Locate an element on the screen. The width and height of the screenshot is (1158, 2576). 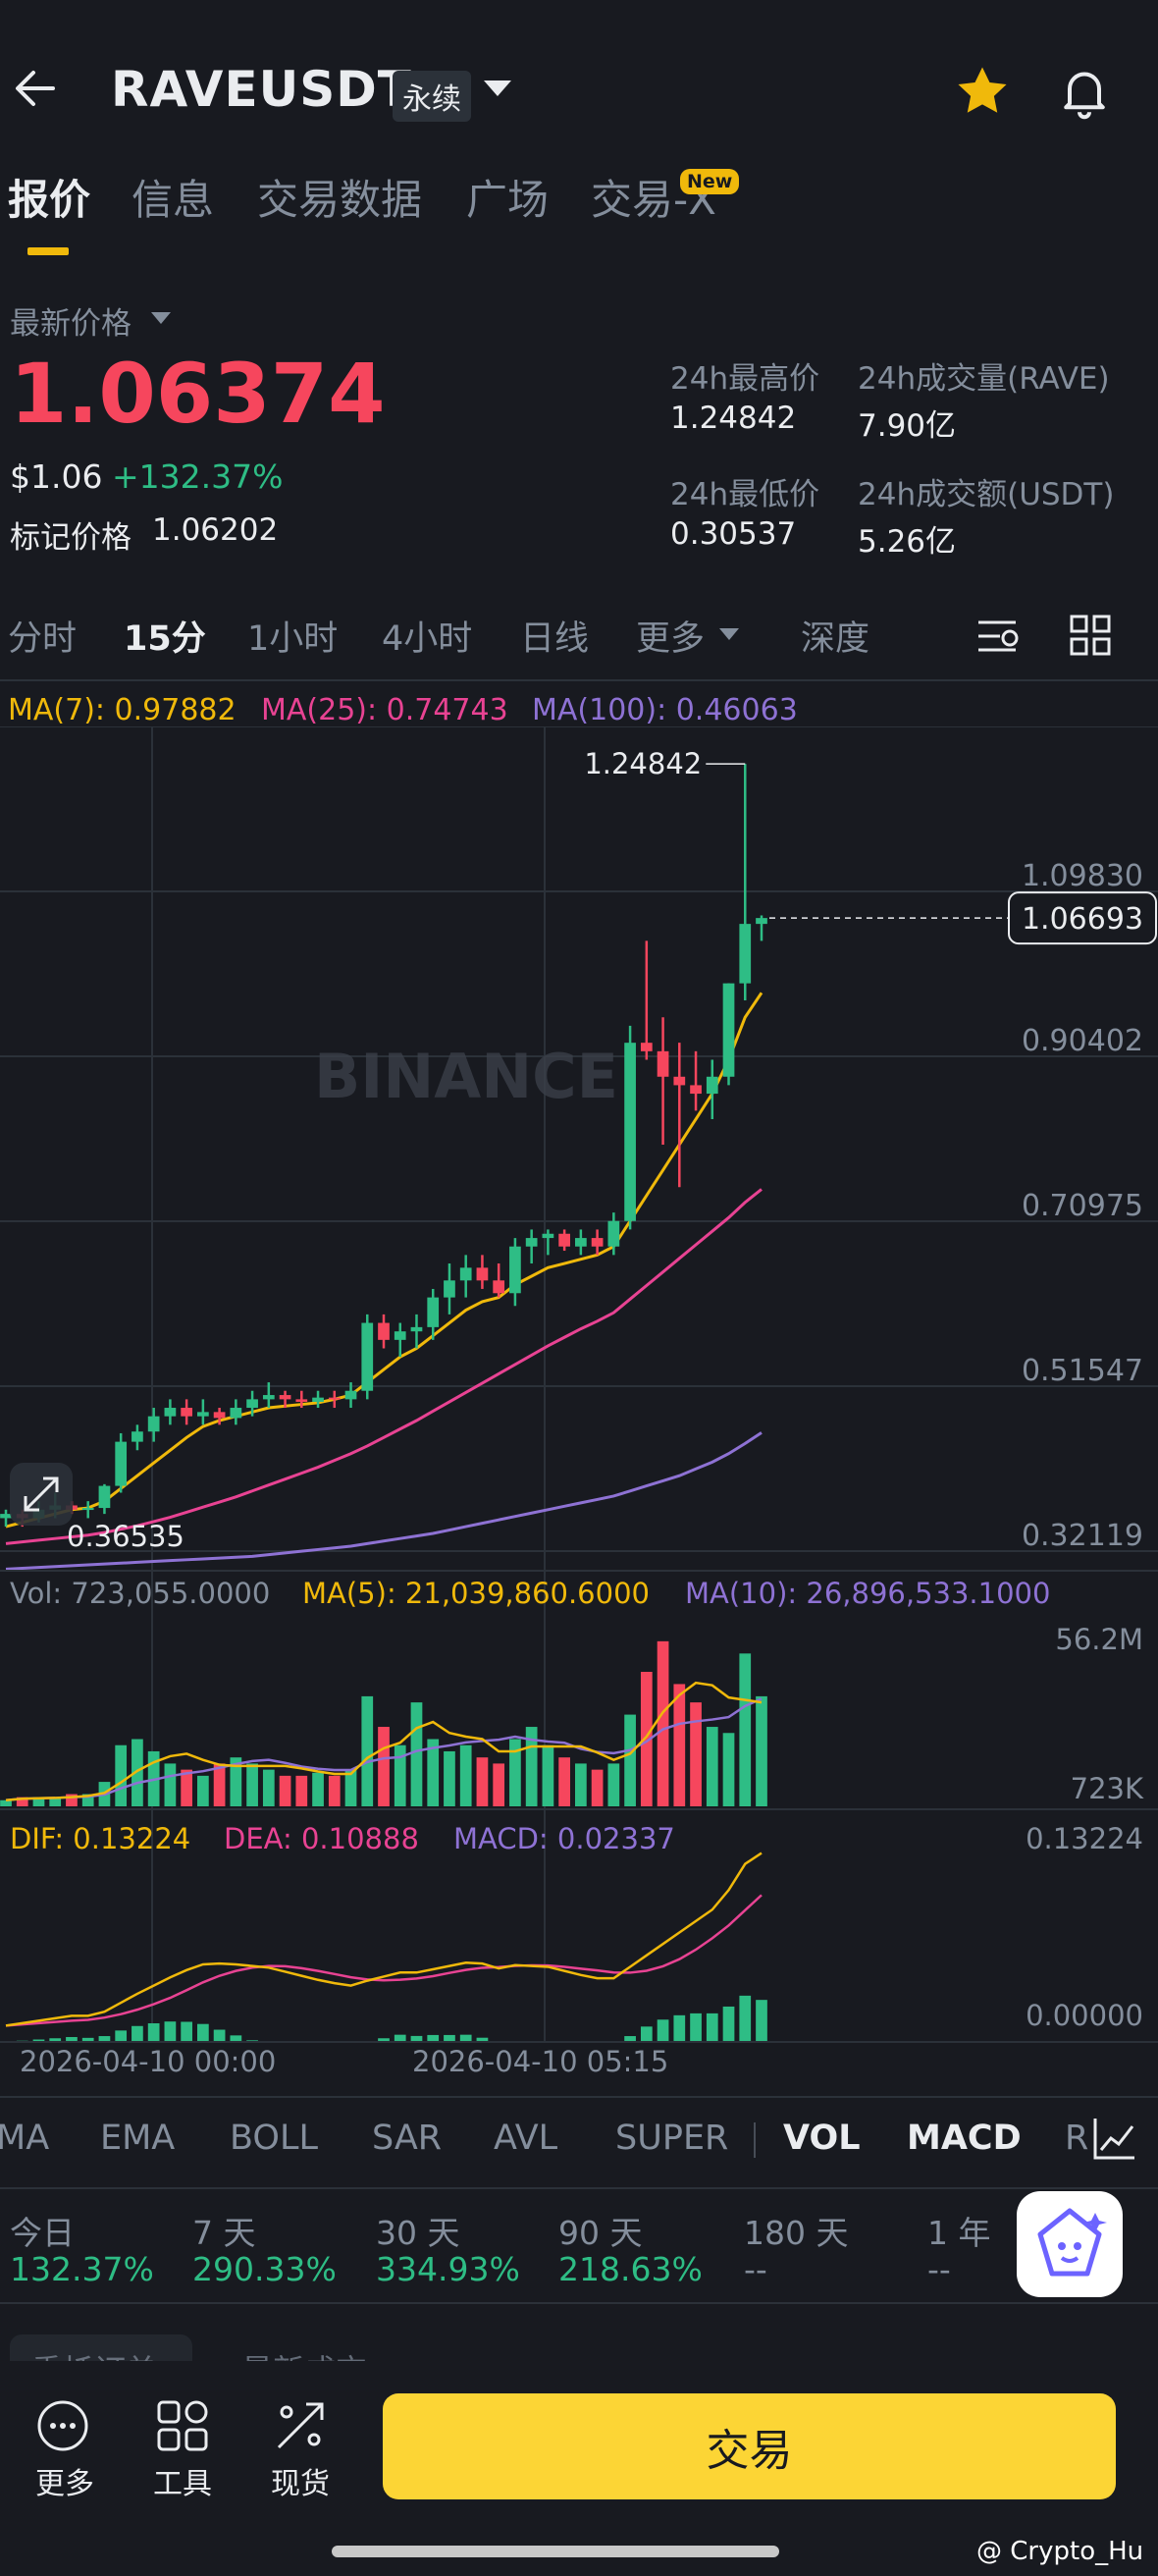
tab-square: 广场 is located at coordinates (508, 200).